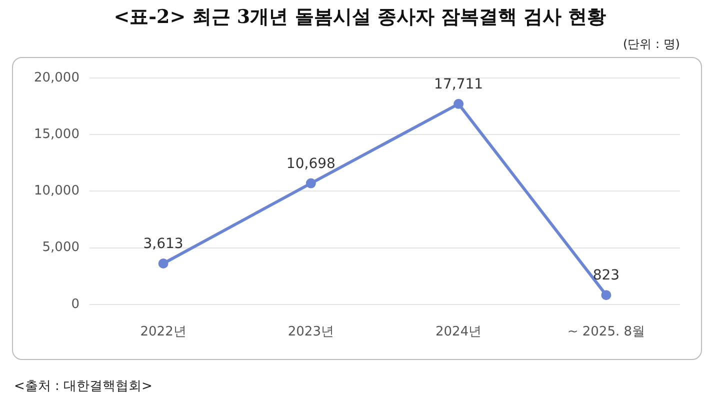 This screenshot has width=720, height=407. Describe the element at coordinates (57, 78) in the screenshot. I see `y-tick-label: 20,000` at that location.